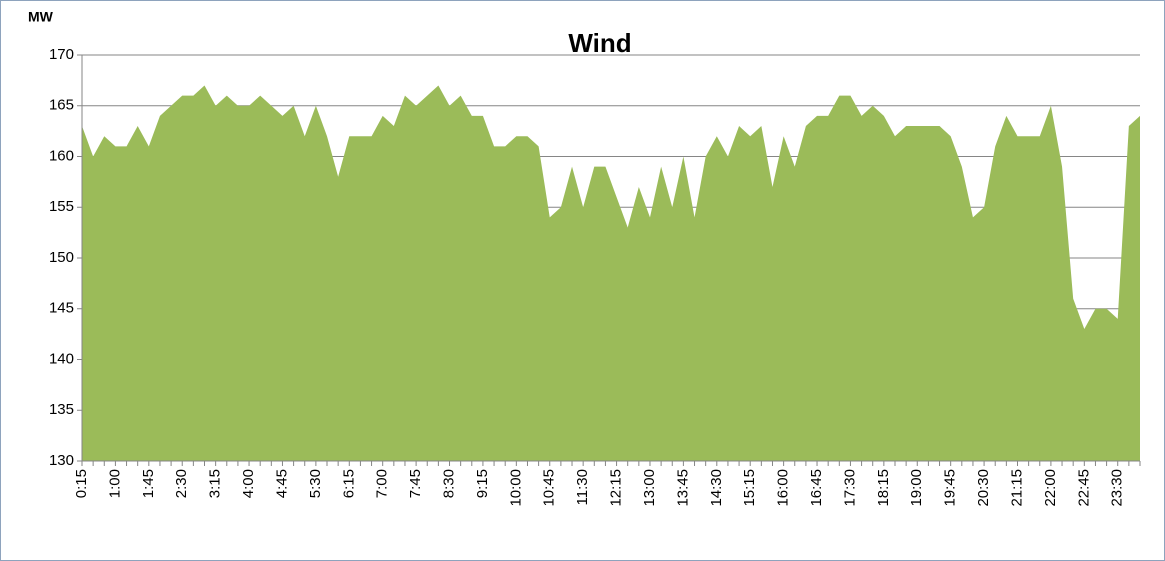 The image size is (1165, 561). I want to click on y-tick-label: 165, so click(61, 105).